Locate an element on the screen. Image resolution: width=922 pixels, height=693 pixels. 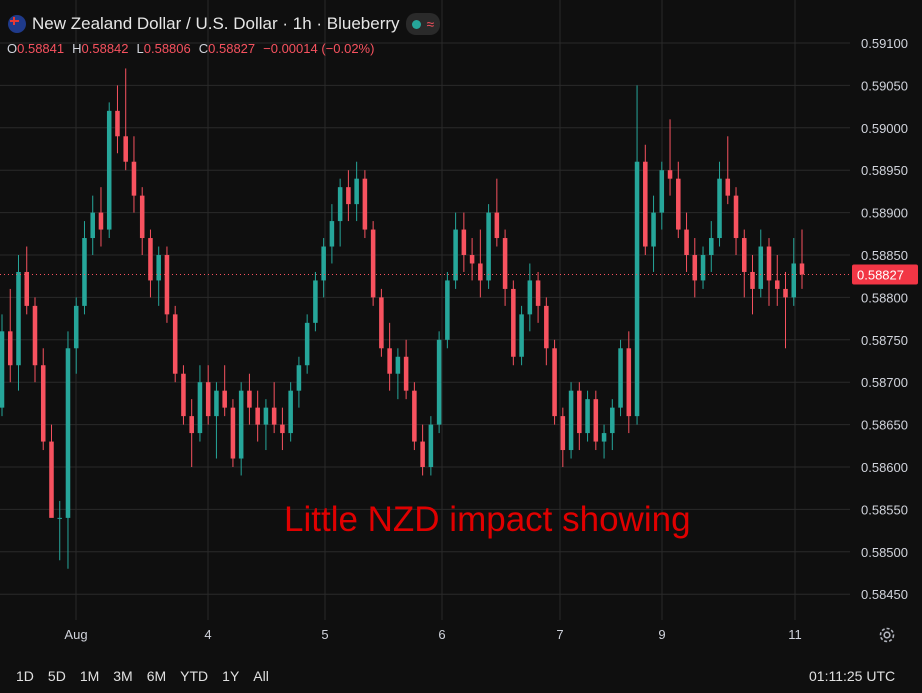
ohlc-close-key: C is located at coordinates (203, 48).